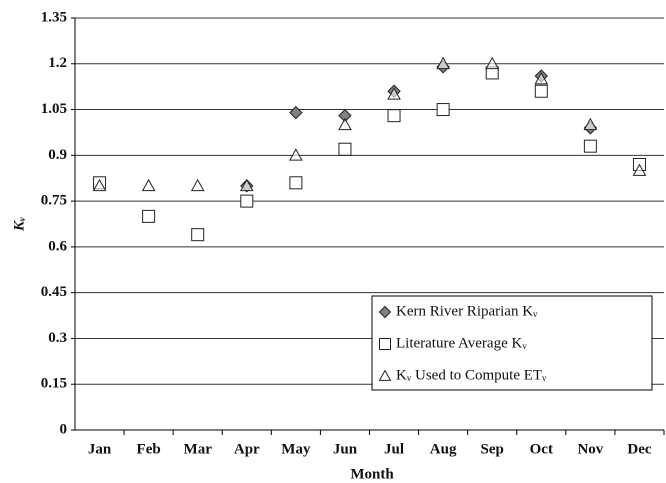  What do you see at coordinates (149, 449) in the screenshot?
I see `x-tick-label: Feb` at bounding box center [149, 449].